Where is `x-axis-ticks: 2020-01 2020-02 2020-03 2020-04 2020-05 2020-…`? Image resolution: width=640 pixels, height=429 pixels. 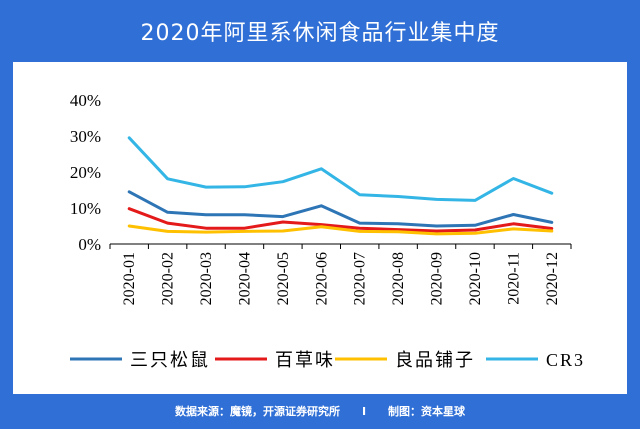 x-axis-ticks: 2020-01 2020-02 2020-03 2020-04 2020-05 2020-… is located at coordinates (340, 274).